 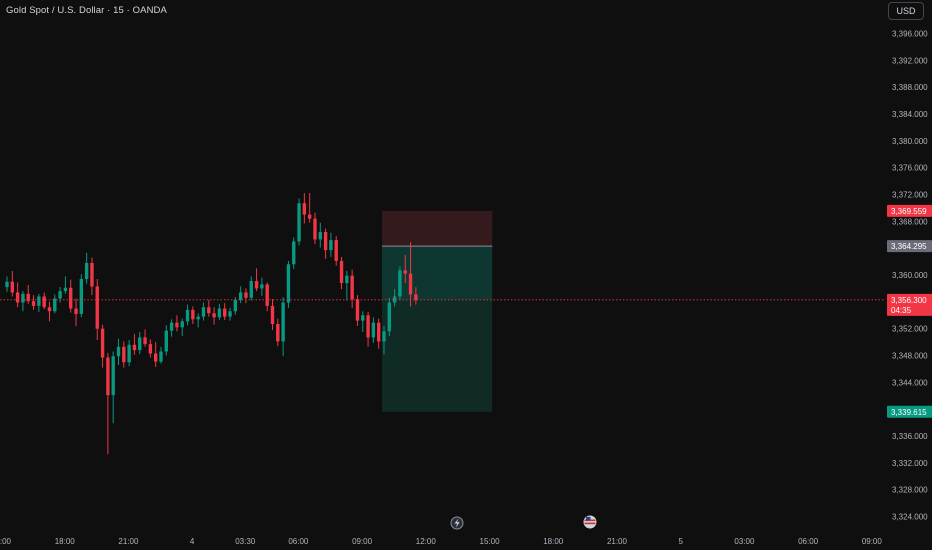 I want to click on y-tick-label: 3,352.000, so click(x=910, y=329).